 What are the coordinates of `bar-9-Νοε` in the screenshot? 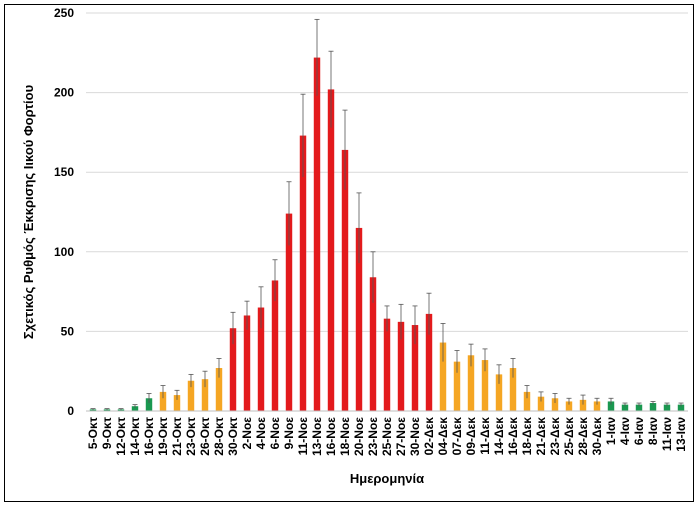 It's located at (289, 312).